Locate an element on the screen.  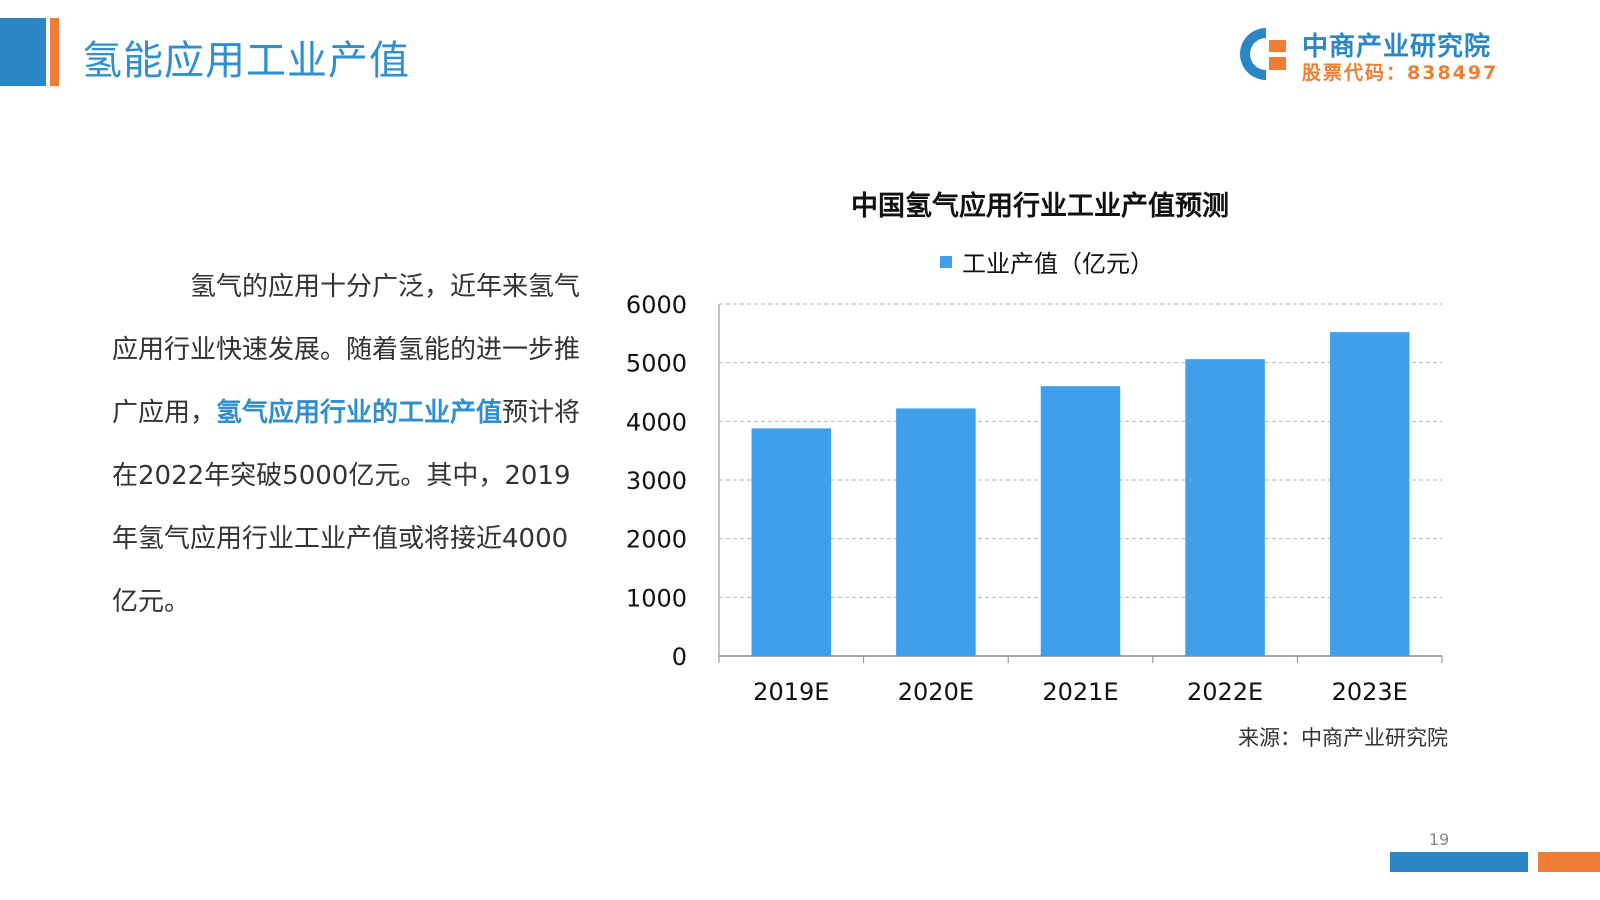
y-tick-label: 1000 is located at coordinates (656, 598).